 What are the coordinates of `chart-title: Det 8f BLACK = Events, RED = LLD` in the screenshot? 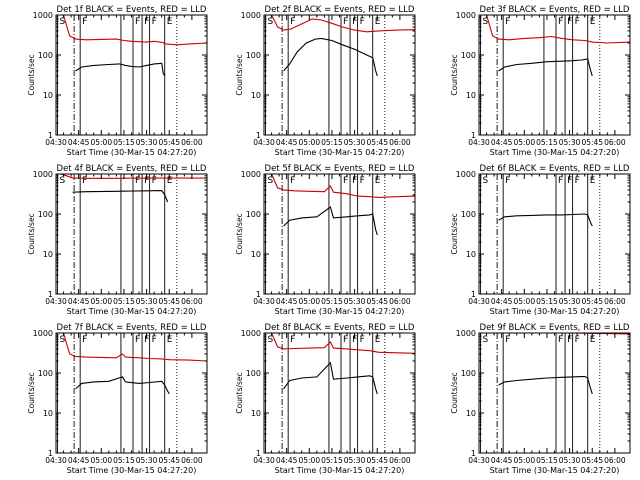 It's located at (340, 328).